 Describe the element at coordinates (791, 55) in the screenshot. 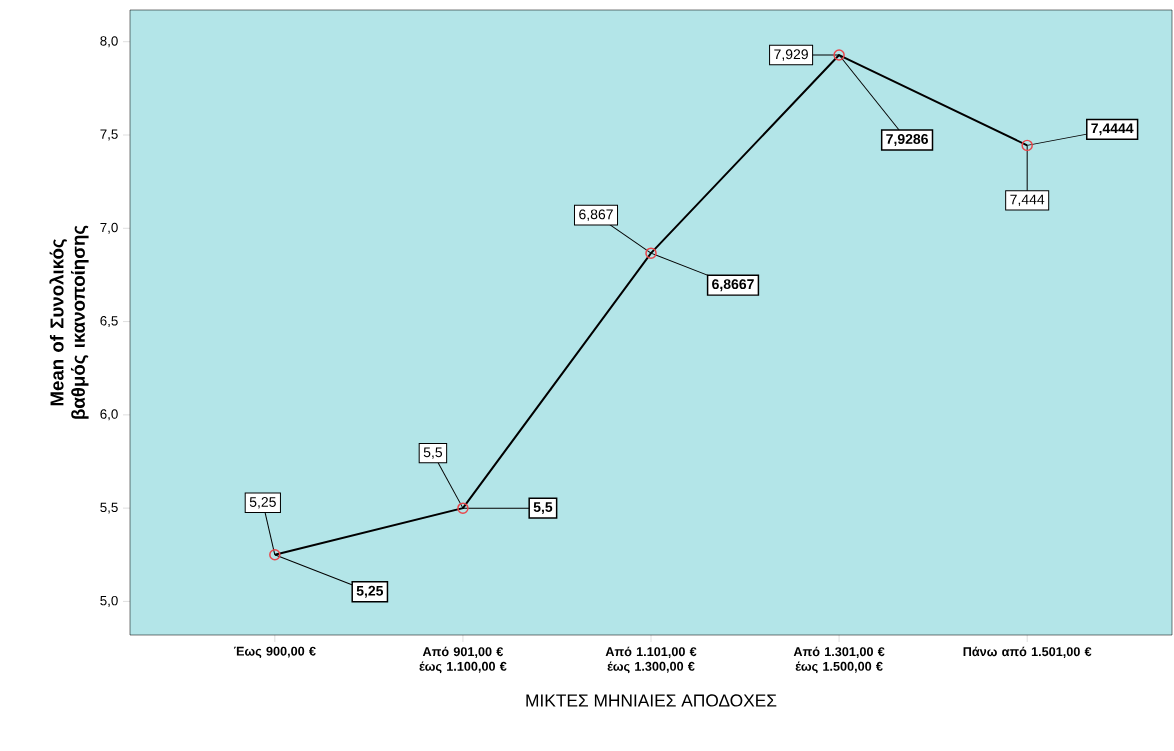

I see `annotation: 7,929` at that location.